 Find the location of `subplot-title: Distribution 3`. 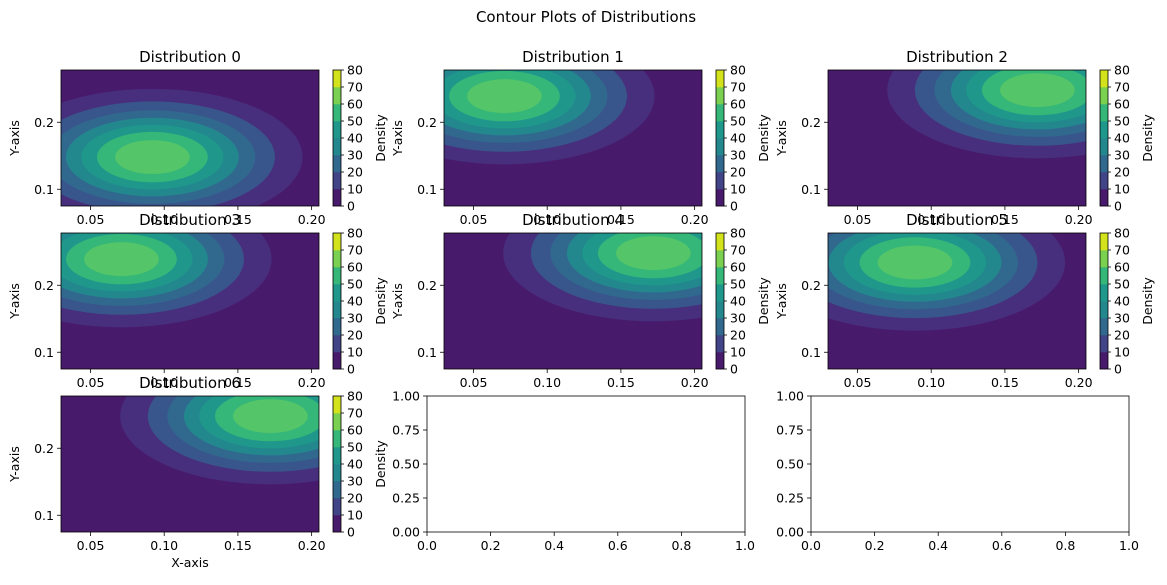

subplot-title: Distribution 3 is located at coordinates (190, 220).